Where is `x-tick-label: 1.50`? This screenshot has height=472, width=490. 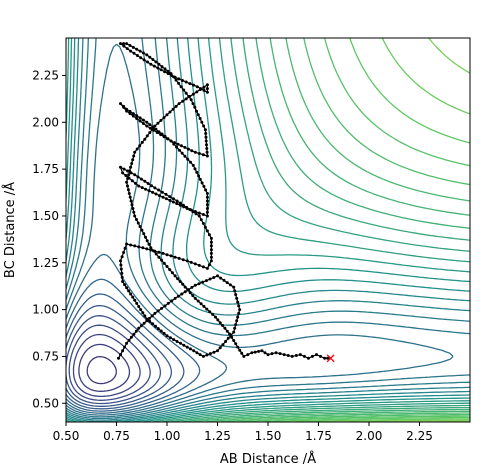 x-tick-label: 1.50 is located at coordinates (268, 436).